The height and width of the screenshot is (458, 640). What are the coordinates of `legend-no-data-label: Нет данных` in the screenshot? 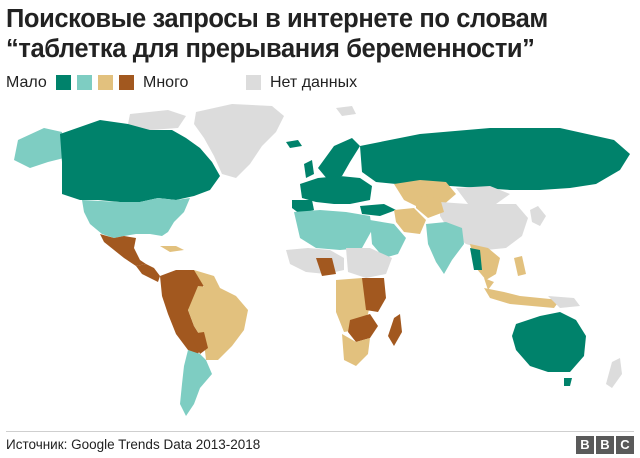 It's located at (314, 82).